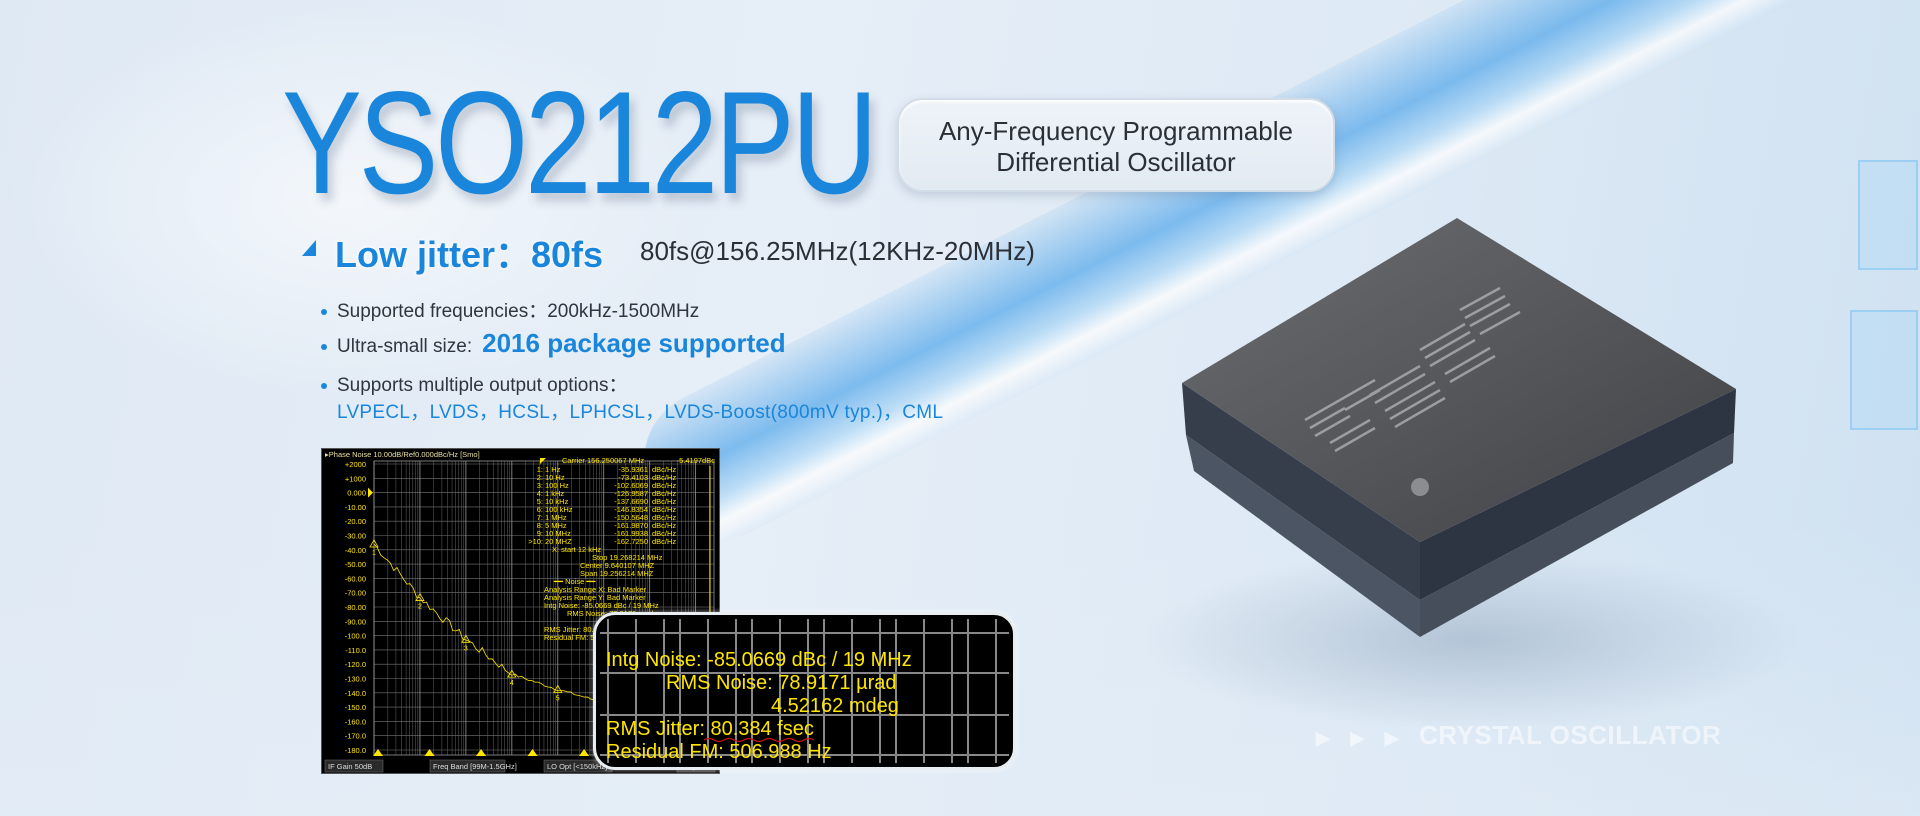 This screenshot has height=816, width=1920. I want to click on marker-freq: 1 kHz, so click(554, 493).